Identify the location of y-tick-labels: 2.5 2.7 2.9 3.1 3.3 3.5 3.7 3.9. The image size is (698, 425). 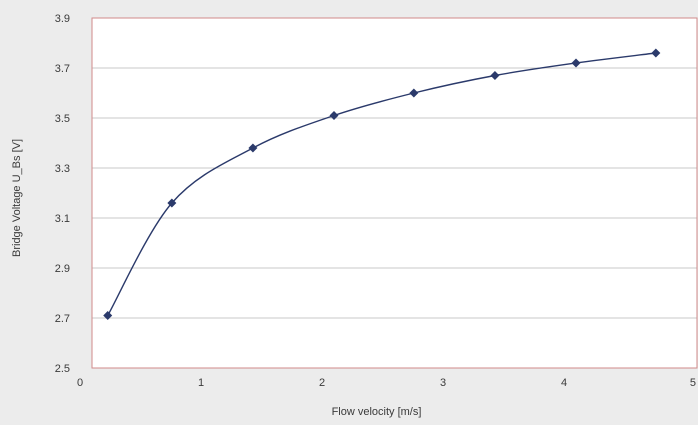
(62, 194).